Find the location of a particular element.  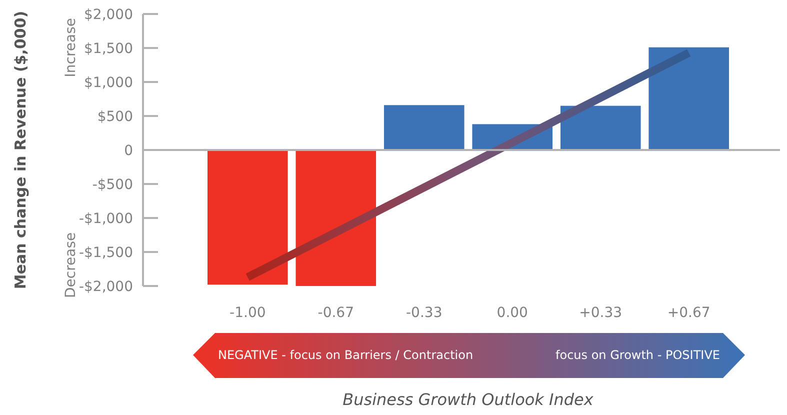

y-tick-label: $1,500 is located at coordinates (108, 48).